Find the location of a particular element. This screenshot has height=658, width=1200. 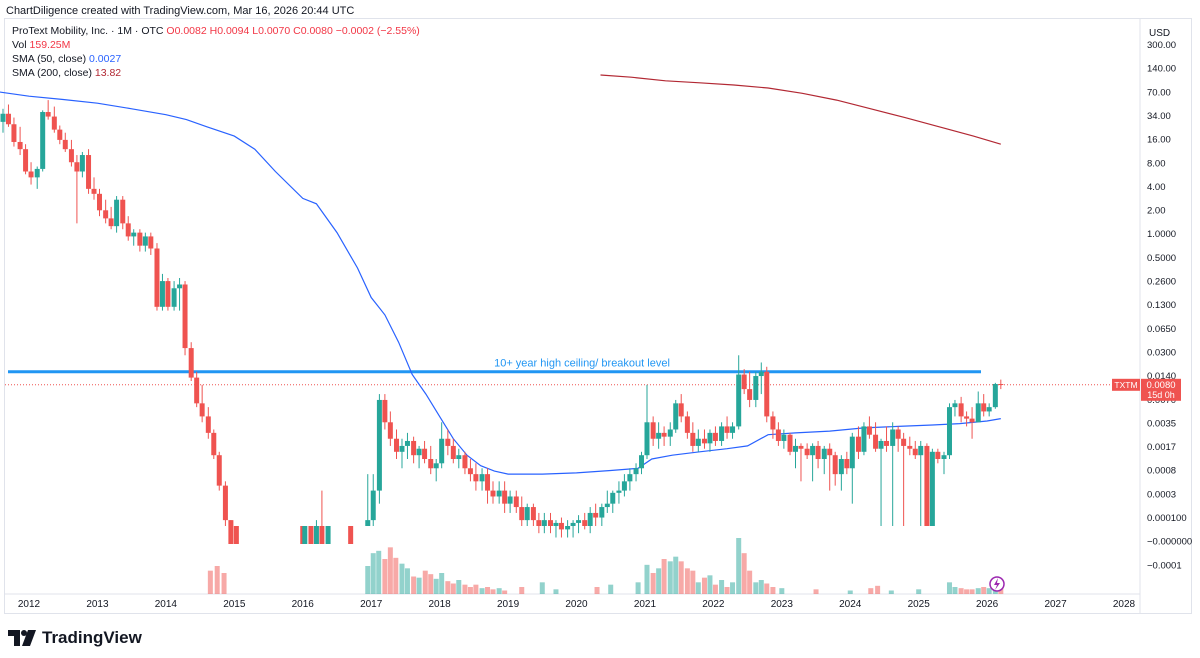

last-price-tag is located at coordinates (1161, 389).